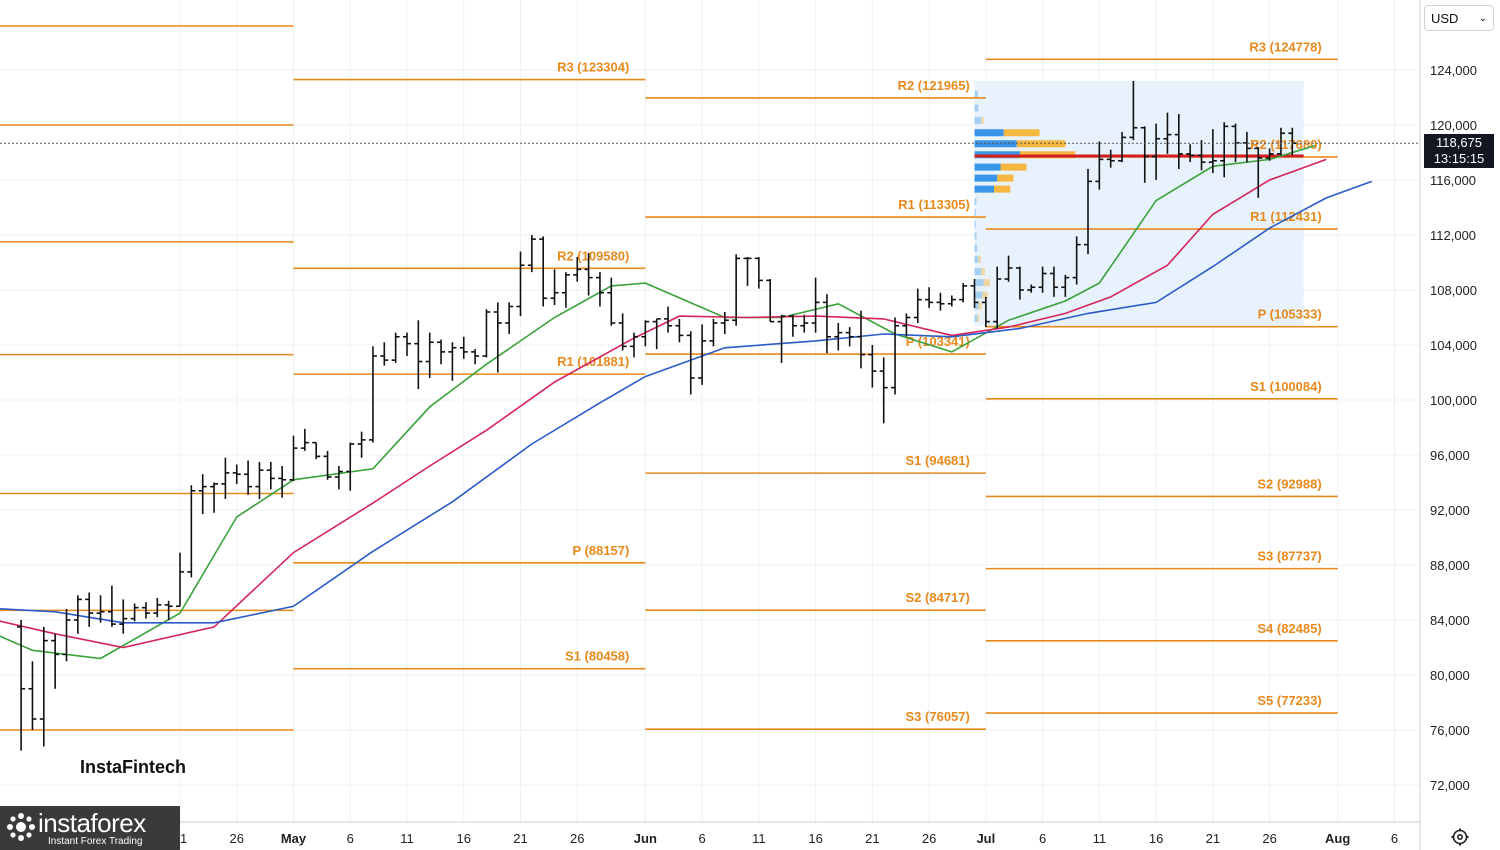  I want to click on pivot-label: S2 (84717), so click(938, 597).